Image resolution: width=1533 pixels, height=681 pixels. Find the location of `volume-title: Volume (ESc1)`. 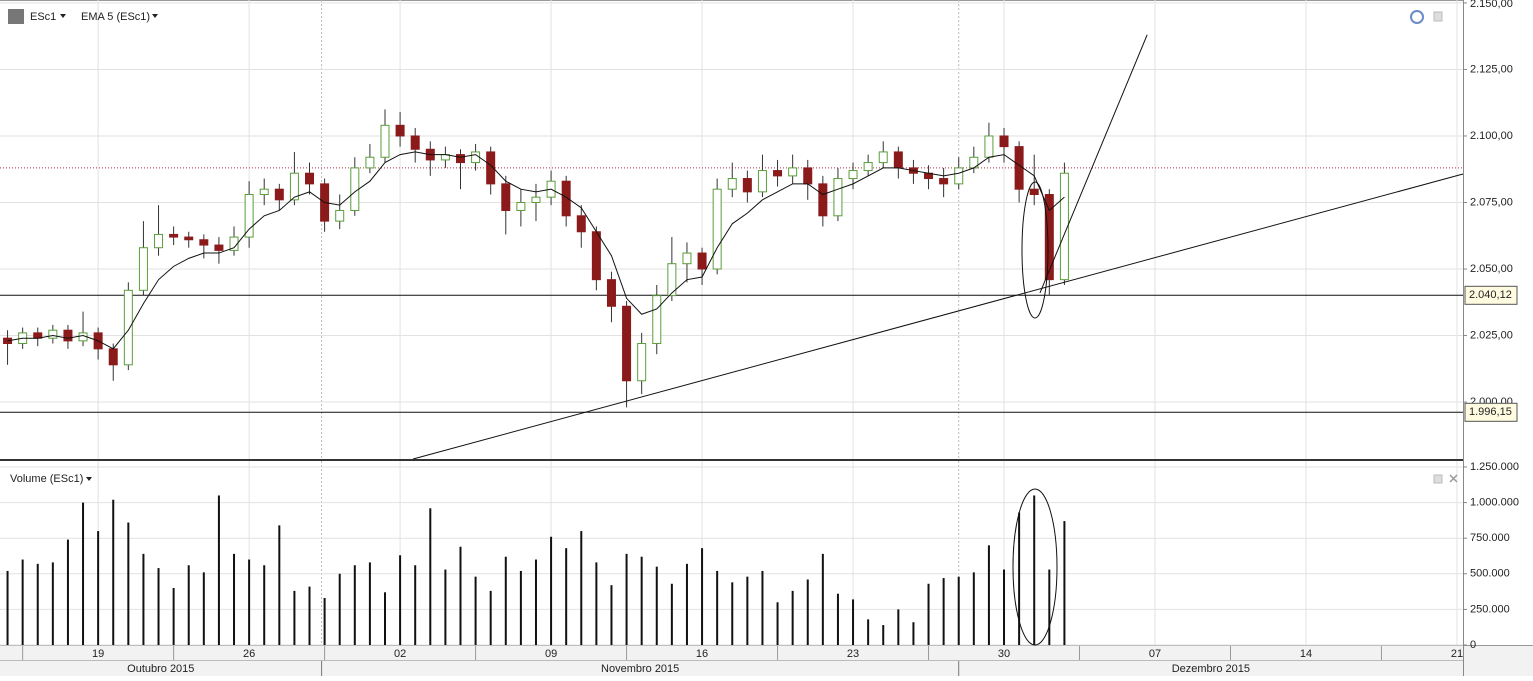

volume-title: Volume (ESc1) is located at coordinates (46, 479).